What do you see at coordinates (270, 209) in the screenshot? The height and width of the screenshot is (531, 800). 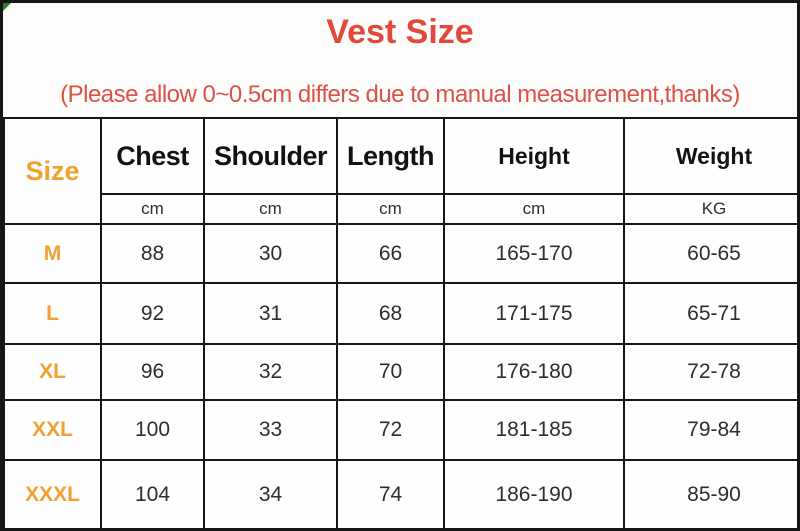 I see `unit-shoulder: cm` at bounding box center [270, 209].